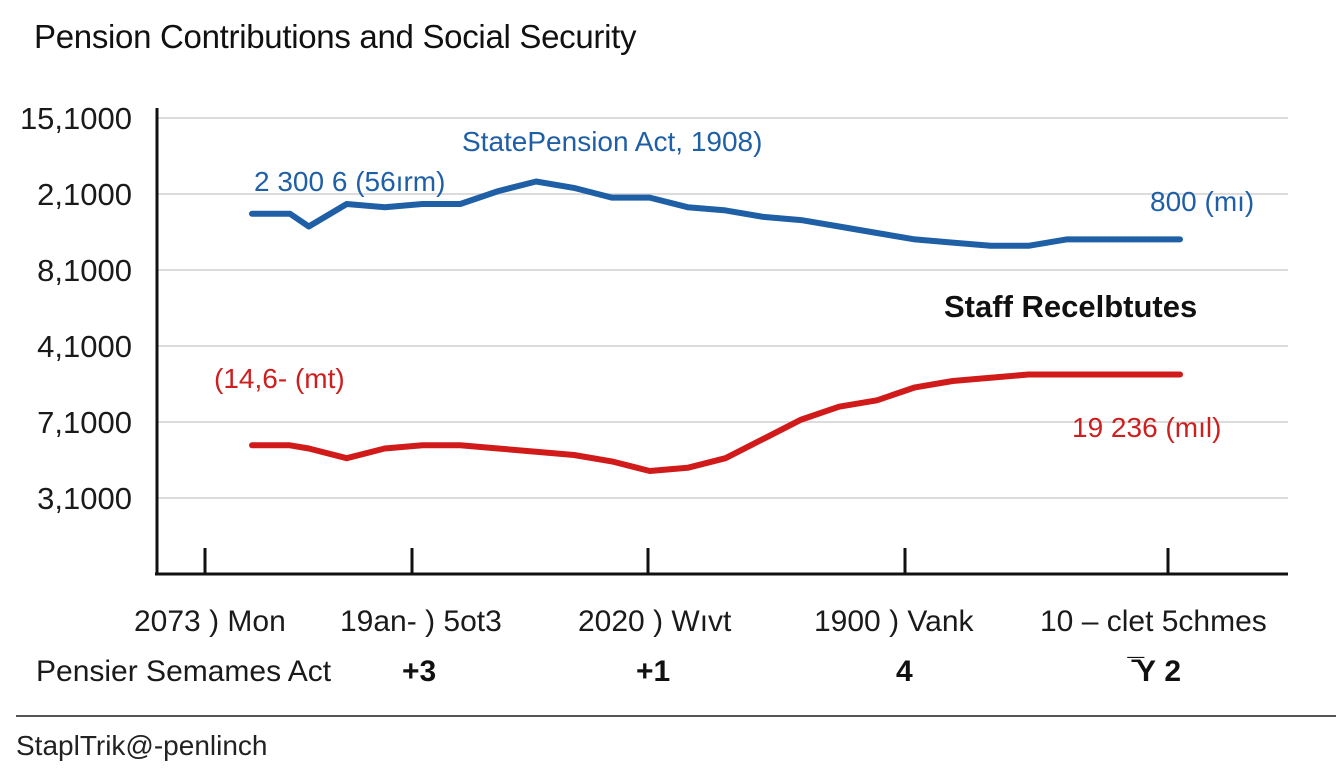 The height and width of the screenshot is (768, 1344). I want to click on footer-divider, so click(676, 716).